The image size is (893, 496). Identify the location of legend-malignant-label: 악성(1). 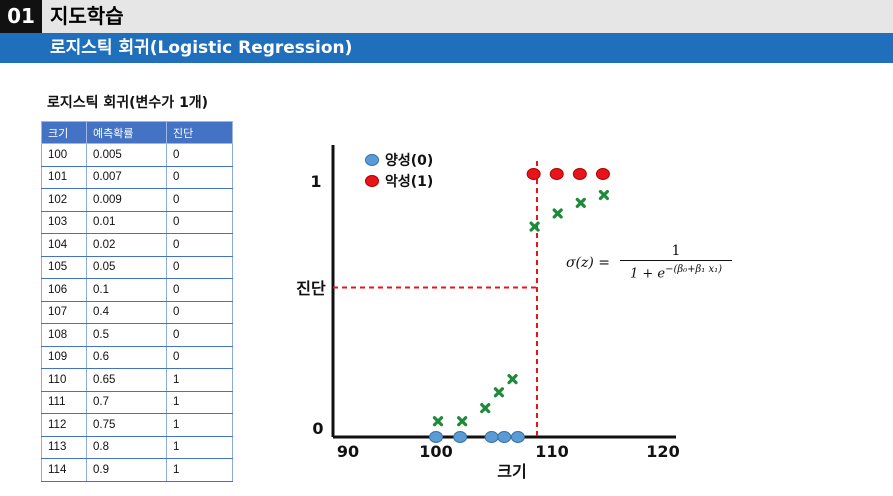
(409, 181).